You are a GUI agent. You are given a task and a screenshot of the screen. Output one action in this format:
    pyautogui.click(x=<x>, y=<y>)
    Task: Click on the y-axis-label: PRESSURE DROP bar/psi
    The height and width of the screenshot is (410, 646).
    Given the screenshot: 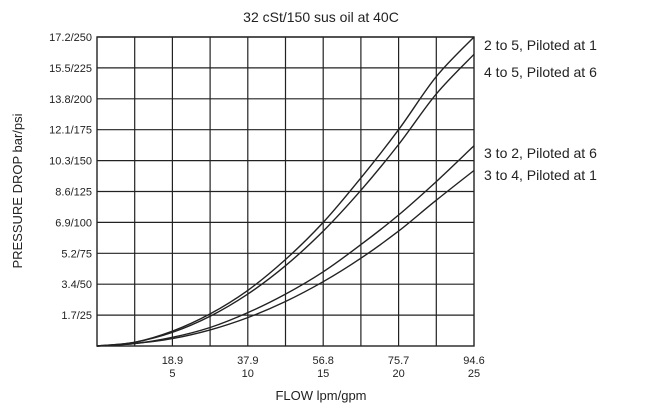 What is the action you would take?
    pyautogui.click(x=17, y=190)
    